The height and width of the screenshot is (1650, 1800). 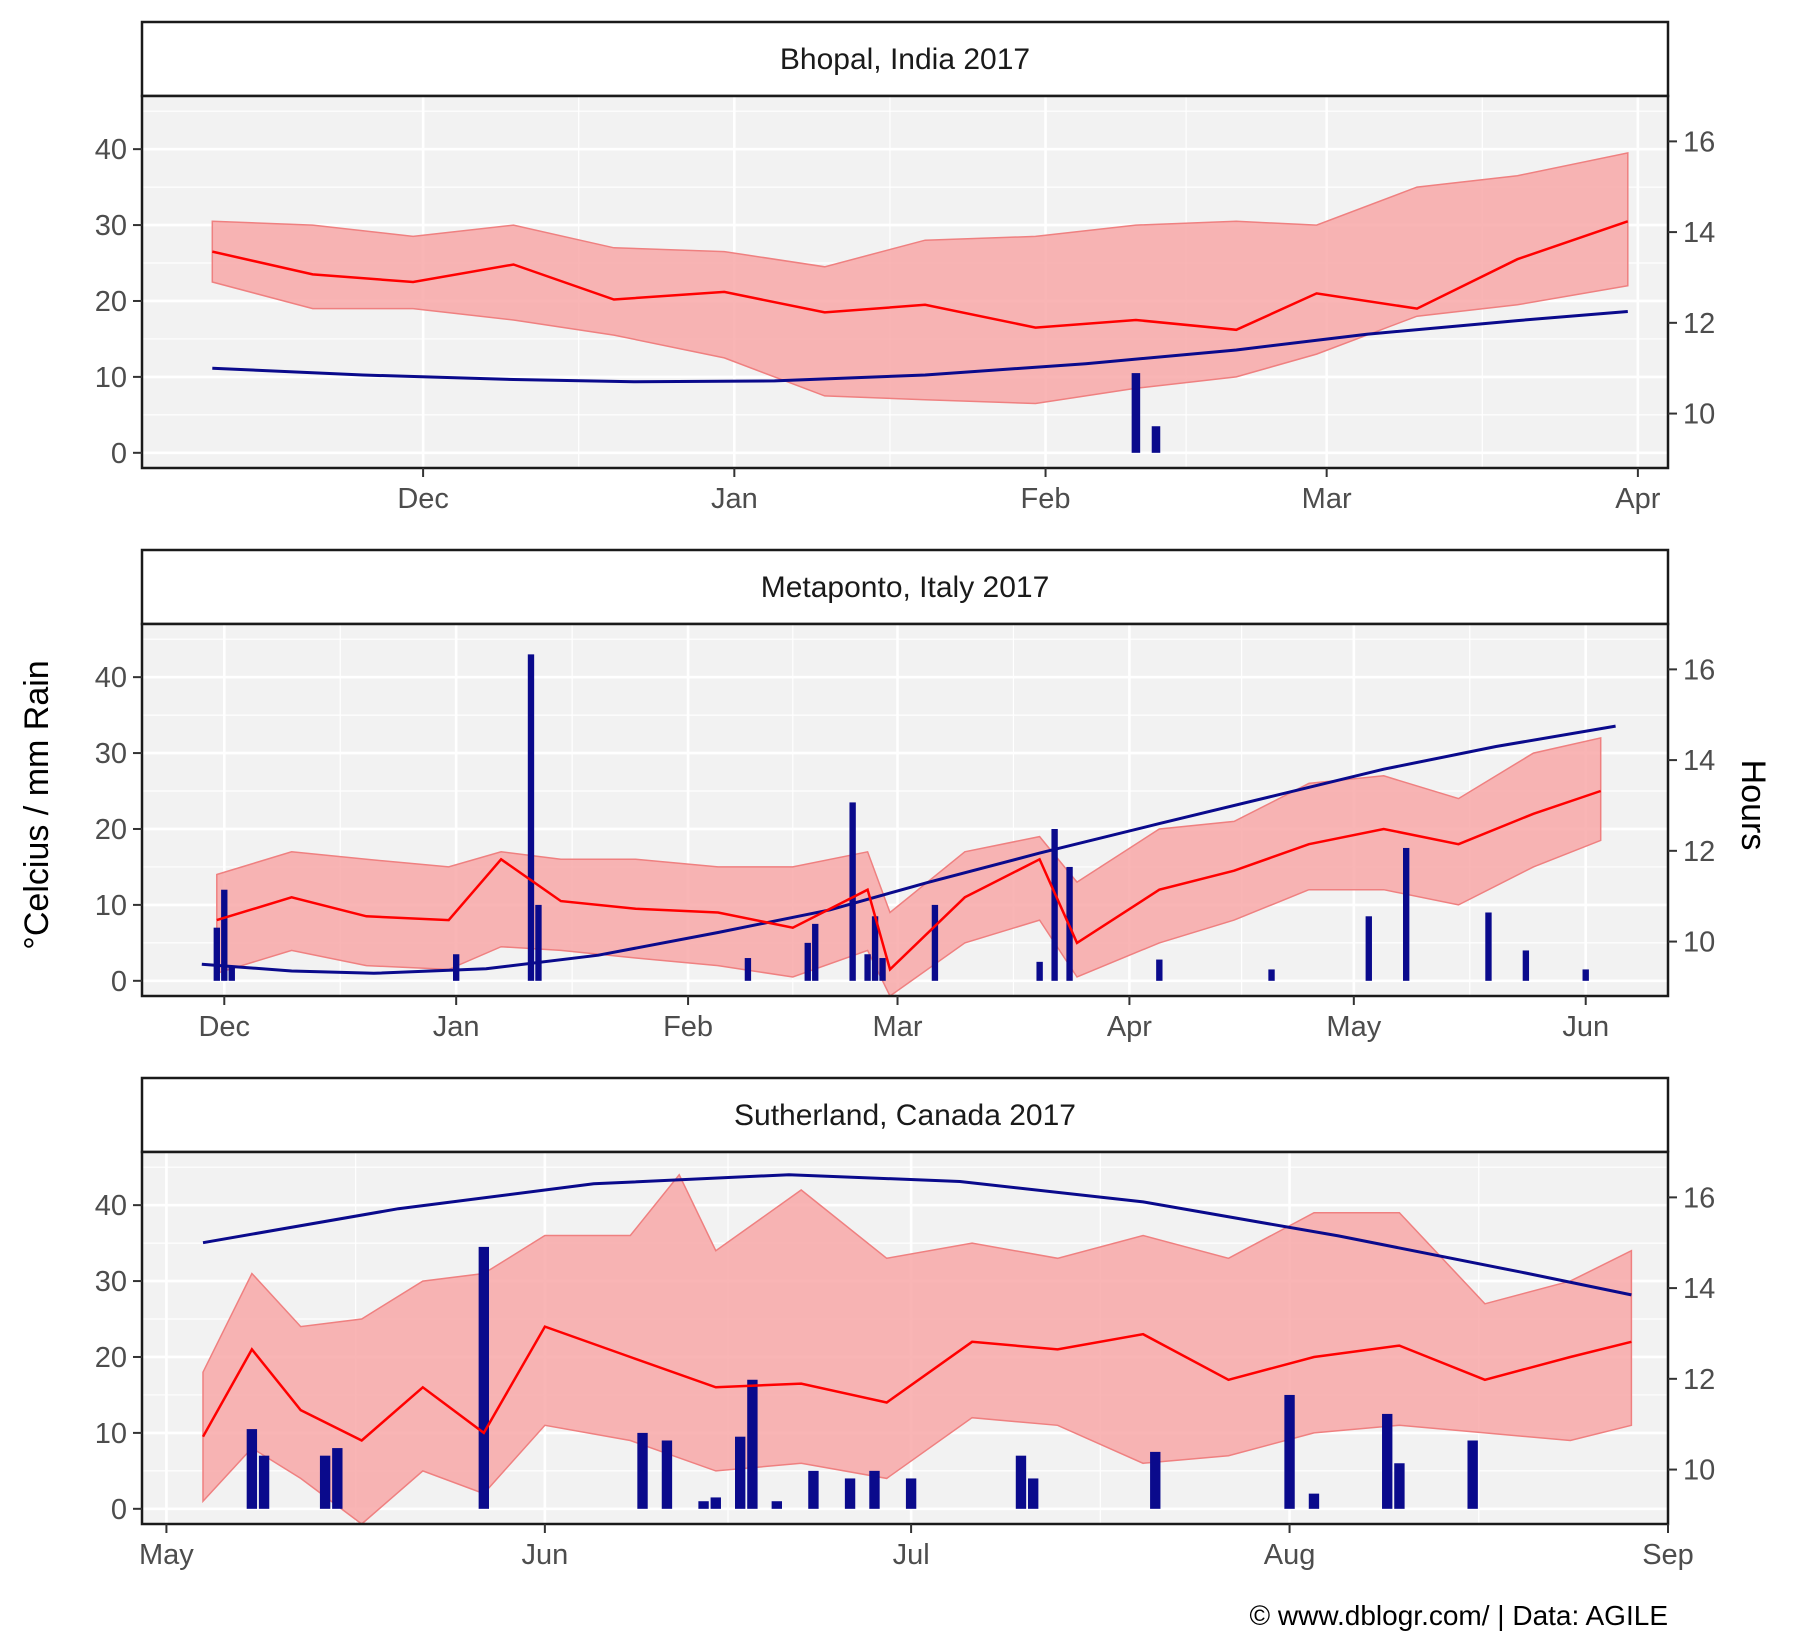 I want to click on strip-title: Sutherland, Canada 2017, so click(x=905, y=1115).